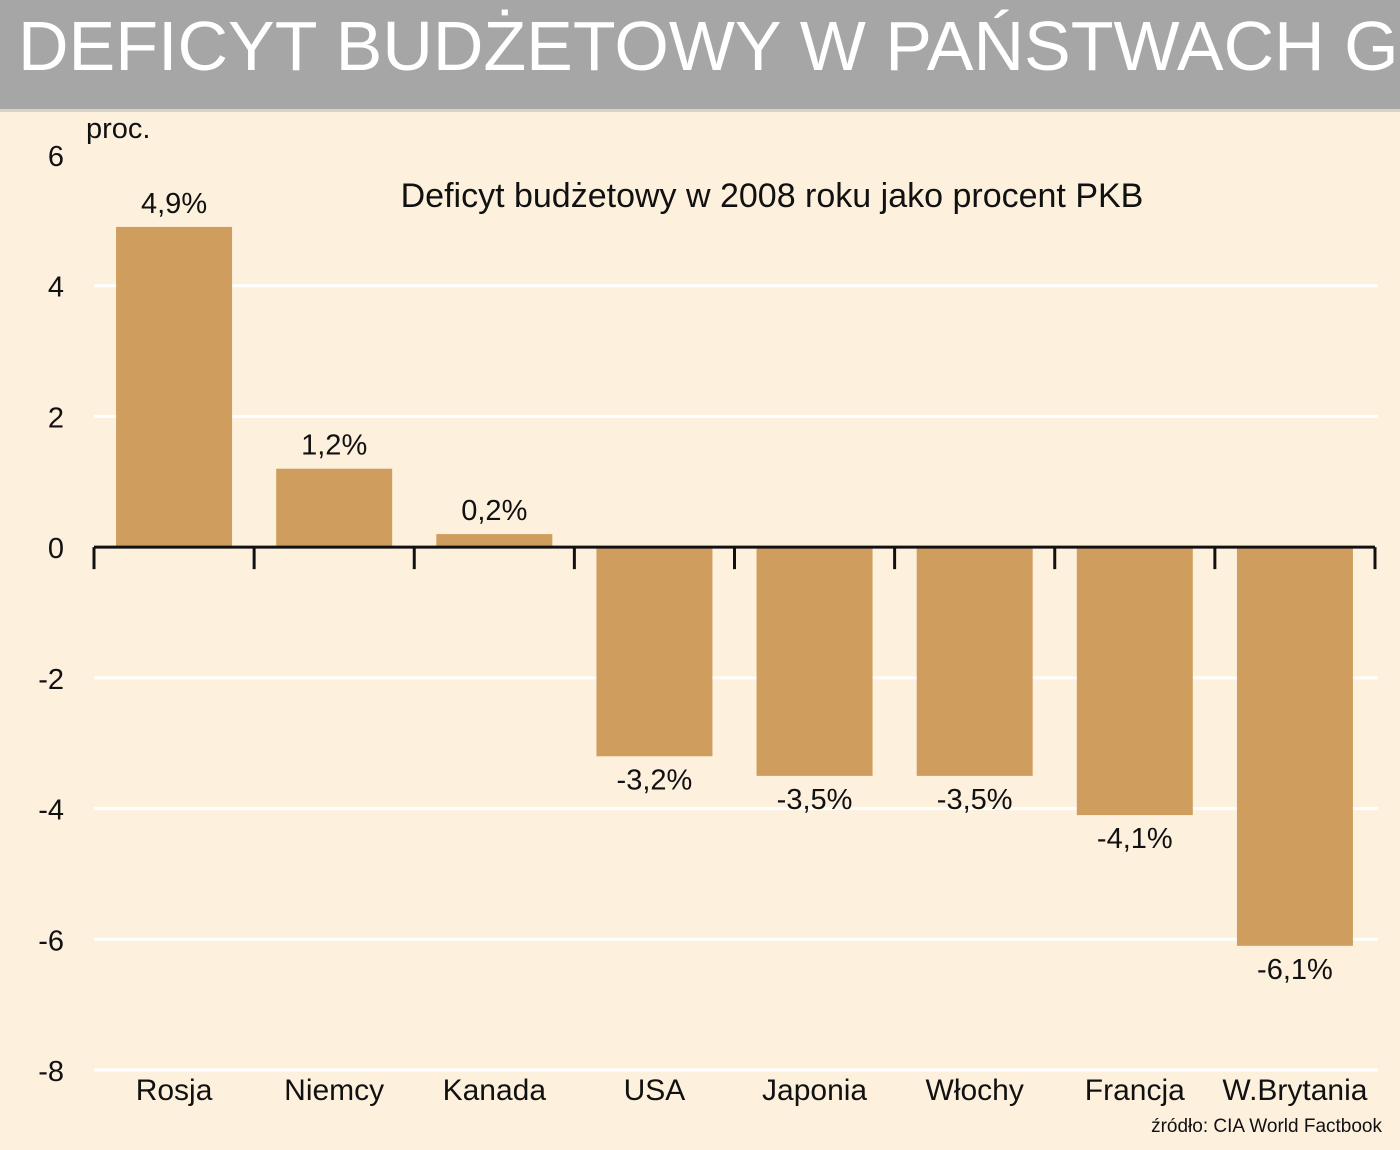  Describe the element at coordinates (655, 1090) in the screenshot. I see `x-tick-label: USA` at that location.